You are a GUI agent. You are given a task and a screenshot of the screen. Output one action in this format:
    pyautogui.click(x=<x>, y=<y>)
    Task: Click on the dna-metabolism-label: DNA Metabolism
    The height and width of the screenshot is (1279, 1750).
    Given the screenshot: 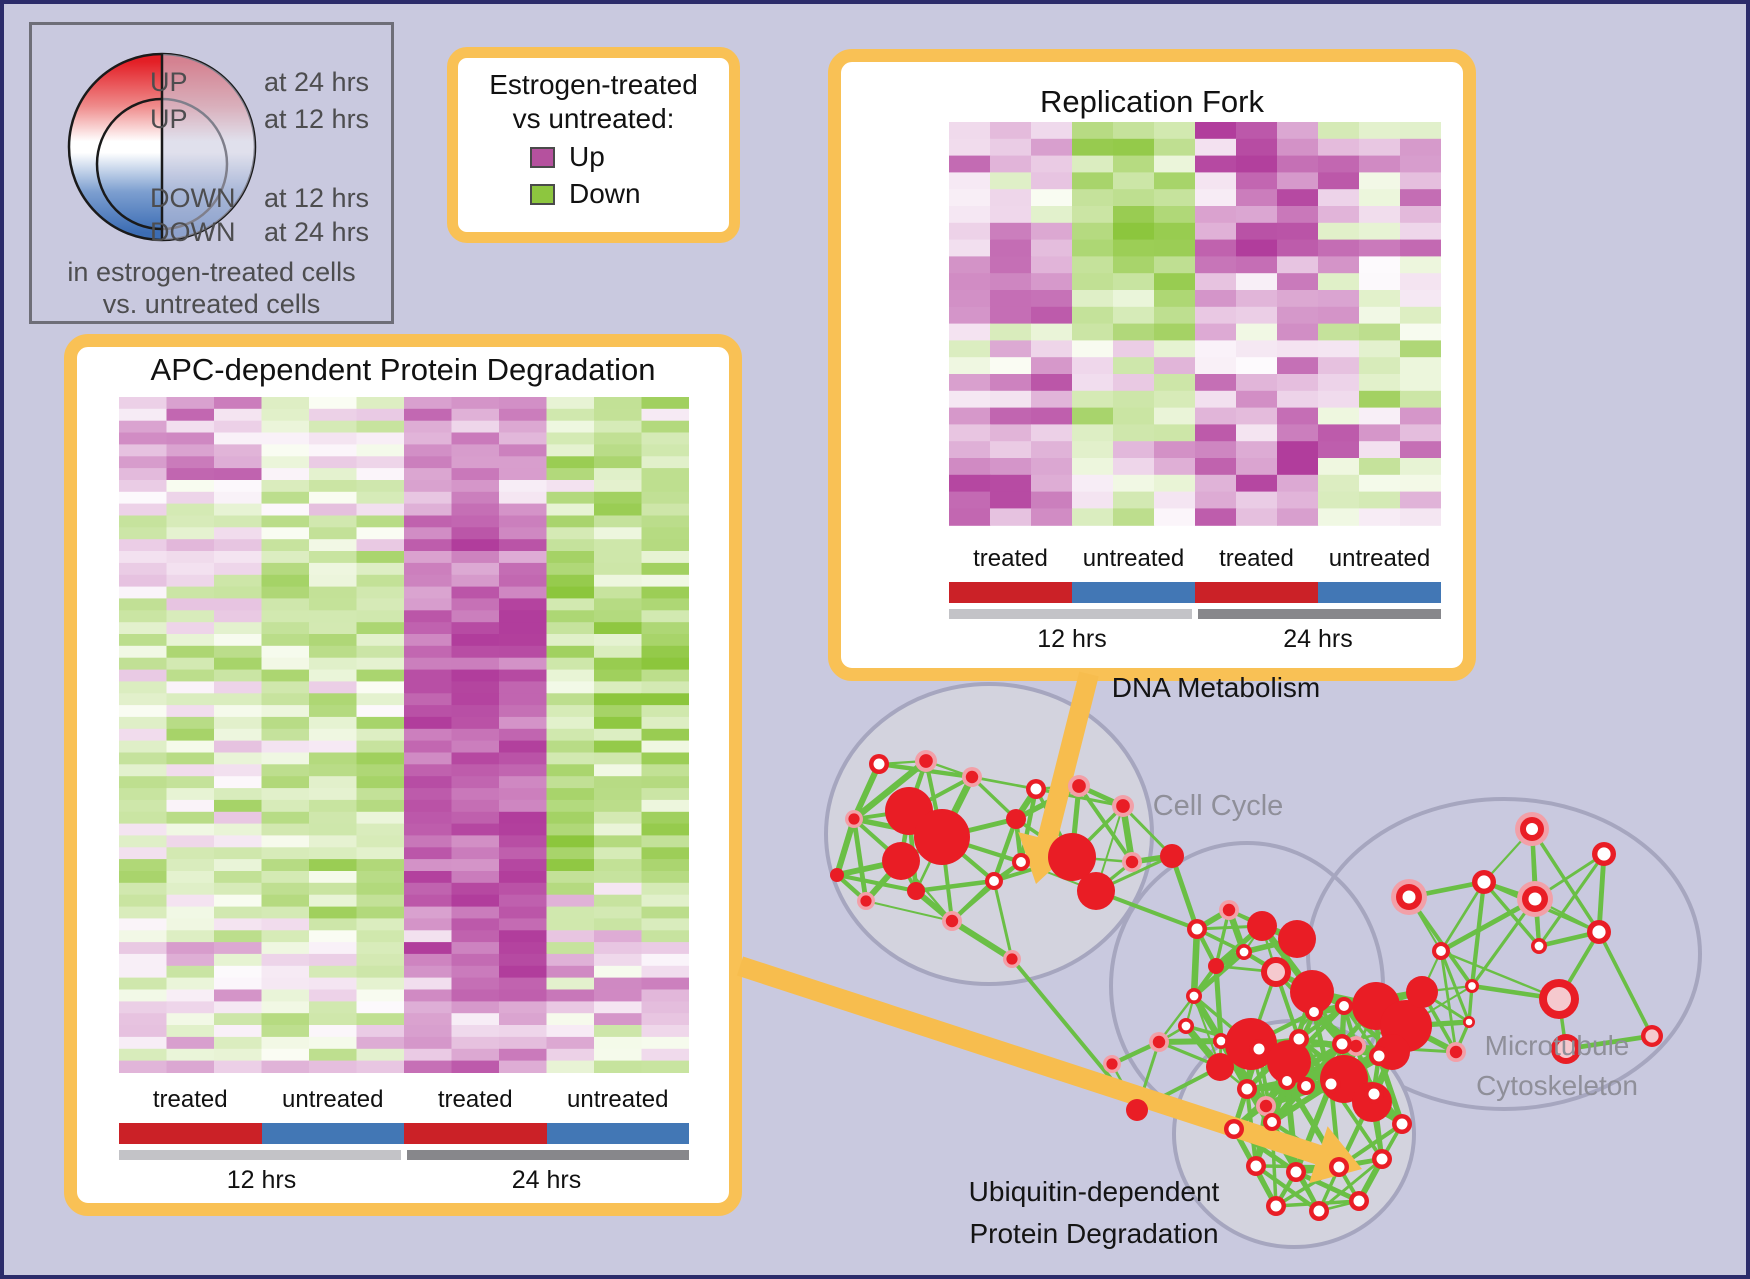 What is the action you would take?
    pyautogui.click(x=1216, y=687)
    